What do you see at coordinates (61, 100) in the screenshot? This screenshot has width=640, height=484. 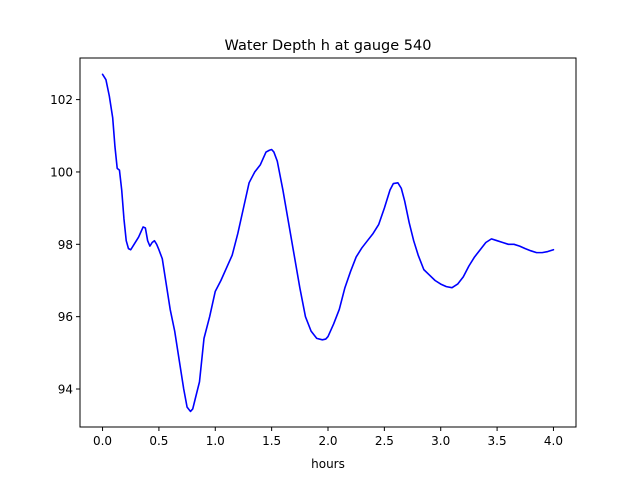 I see `y-tick-label: 102` at bounding box center [61, 100].